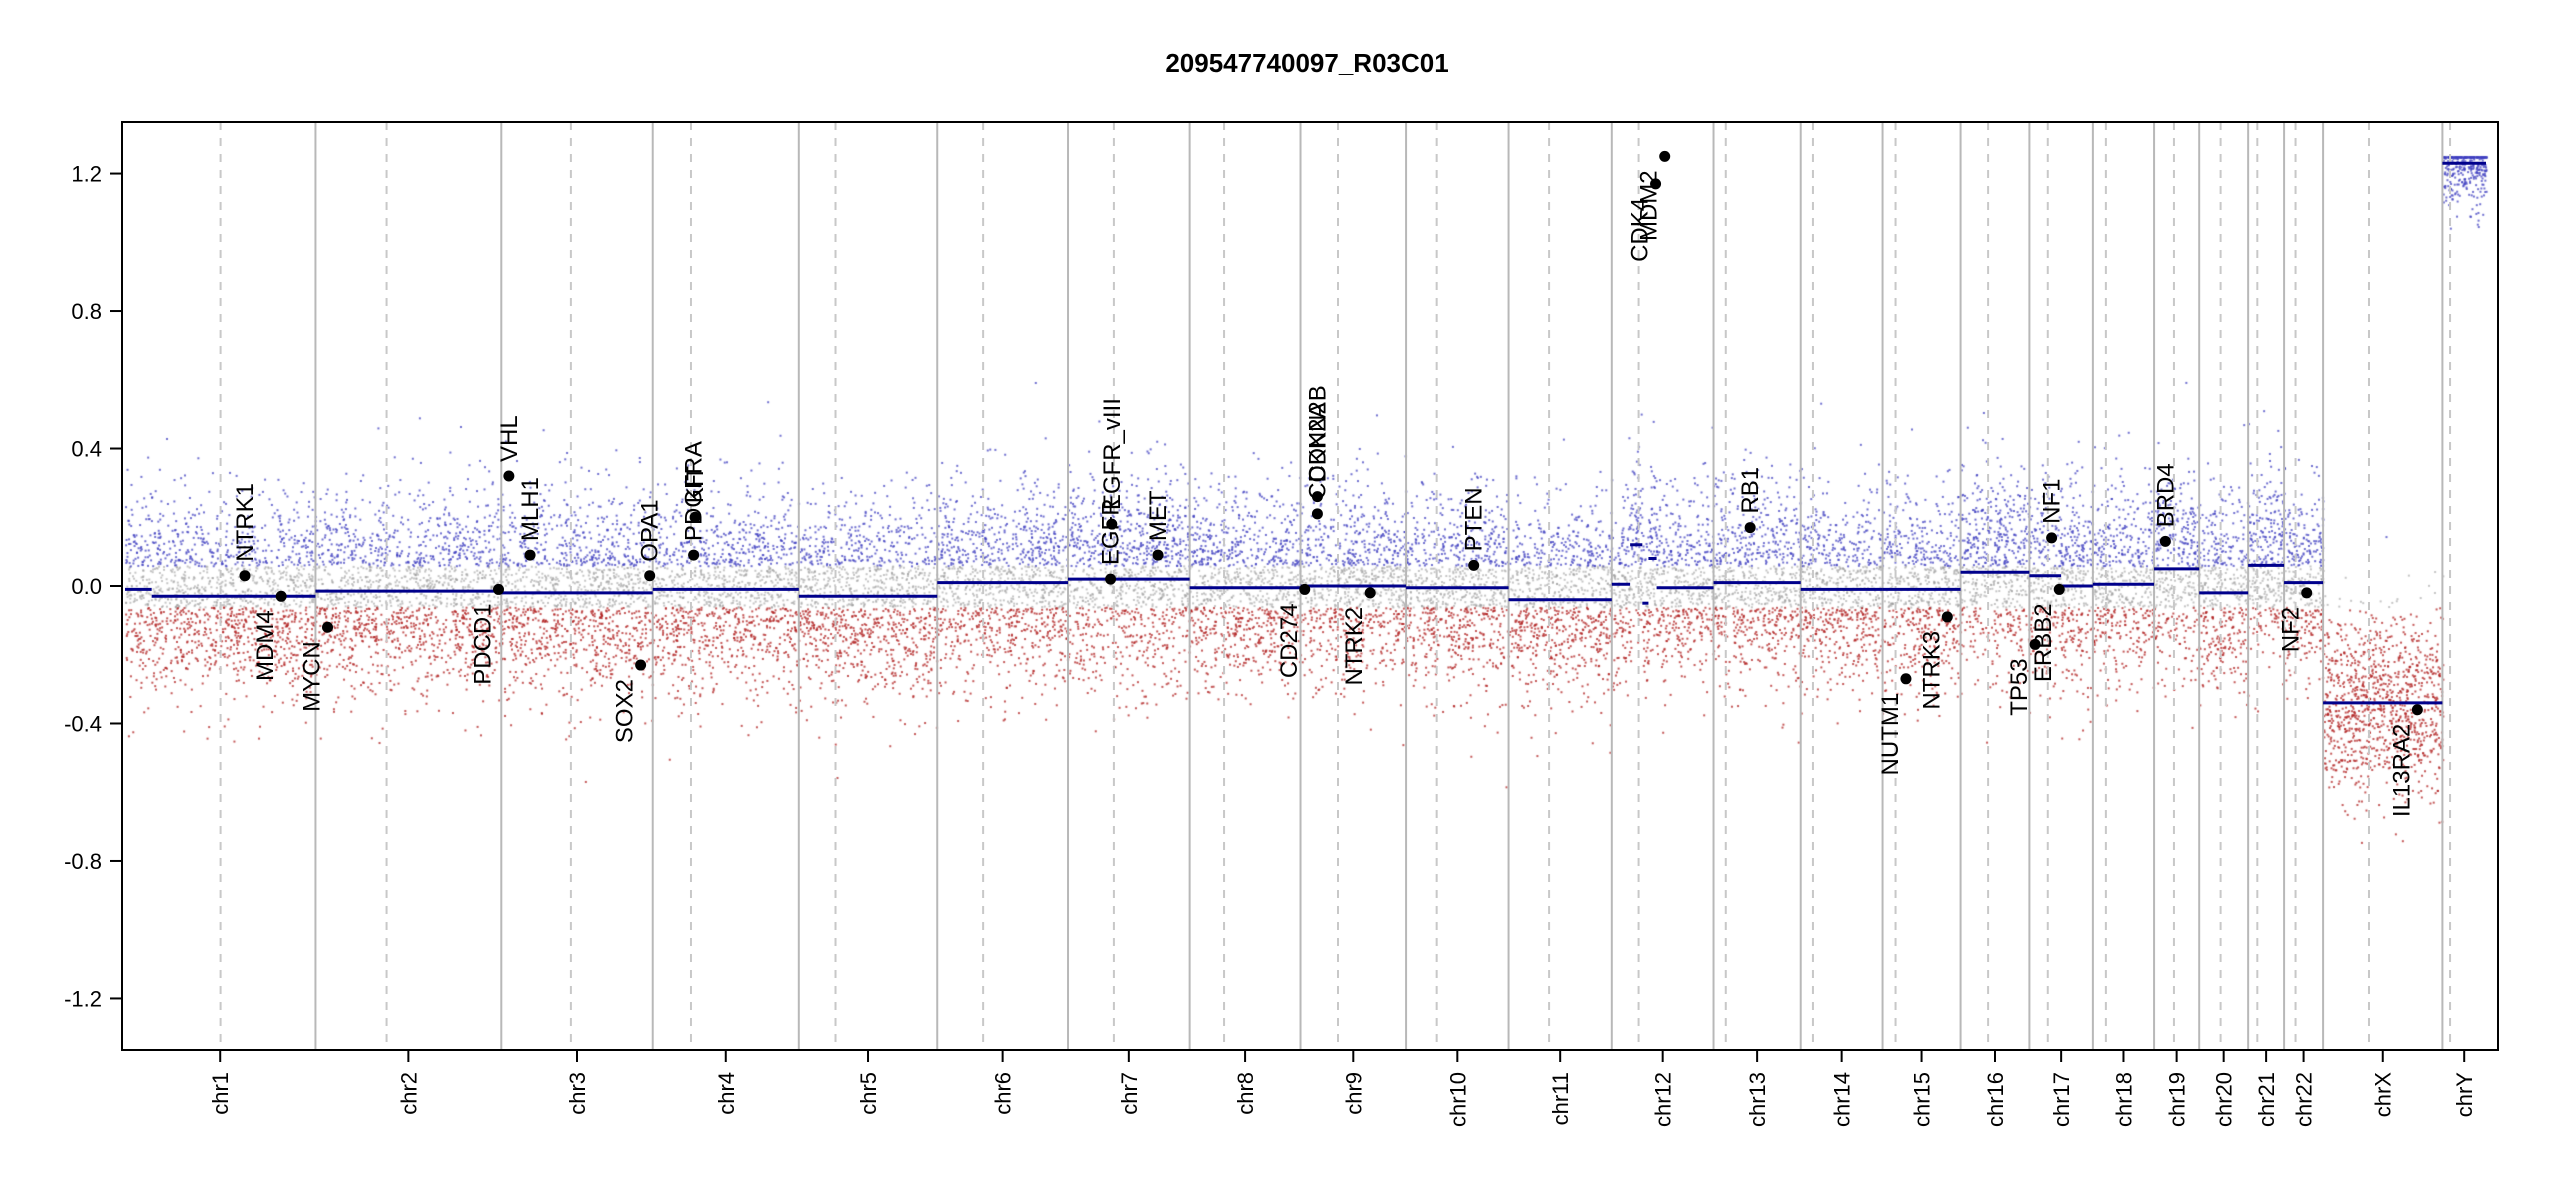 The width and height of the screenshot is (2550, 1200). Describe the element at coordinates (1353, 1093) in the screenshot. I see `x-tick-label-chr9: chr9` at that location.